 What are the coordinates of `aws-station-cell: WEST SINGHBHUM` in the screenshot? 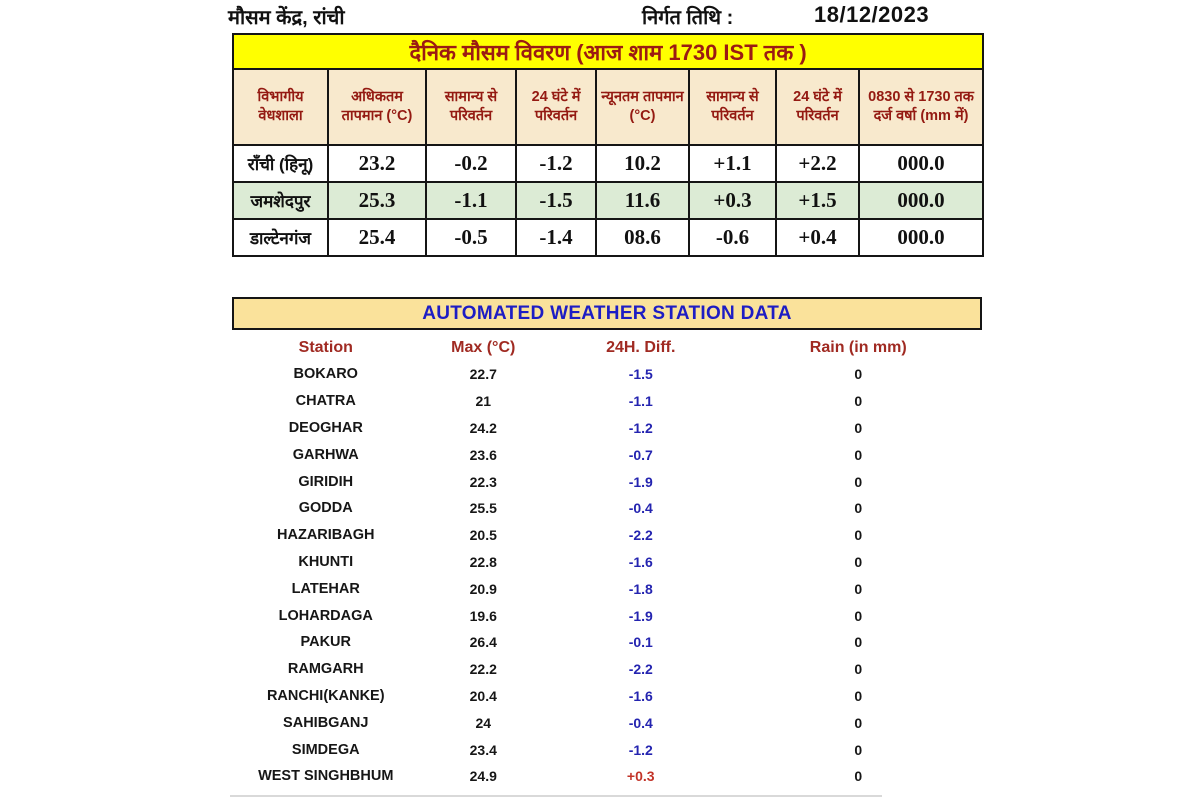 It's located at (326, 776).